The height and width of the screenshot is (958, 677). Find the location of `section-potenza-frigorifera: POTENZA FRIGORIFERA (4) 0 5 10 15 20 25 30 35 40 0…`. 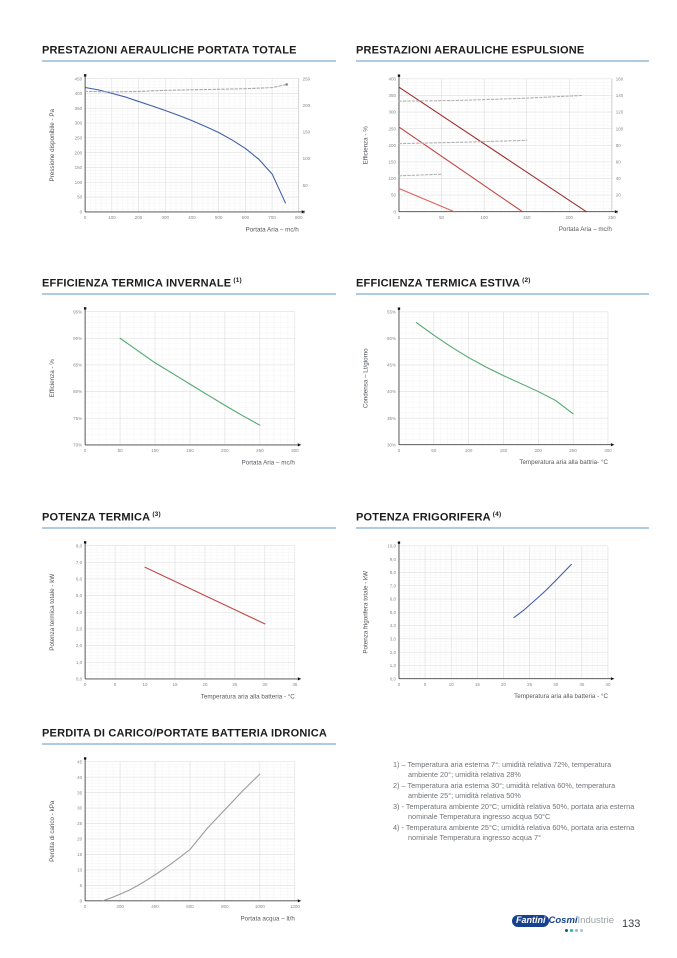

section-potenza-frigorifera: POTENZA FRIGORIFERA (4) 0 5 10 15 20 25 30 35 40 0… is located at coordinates (502, 612).